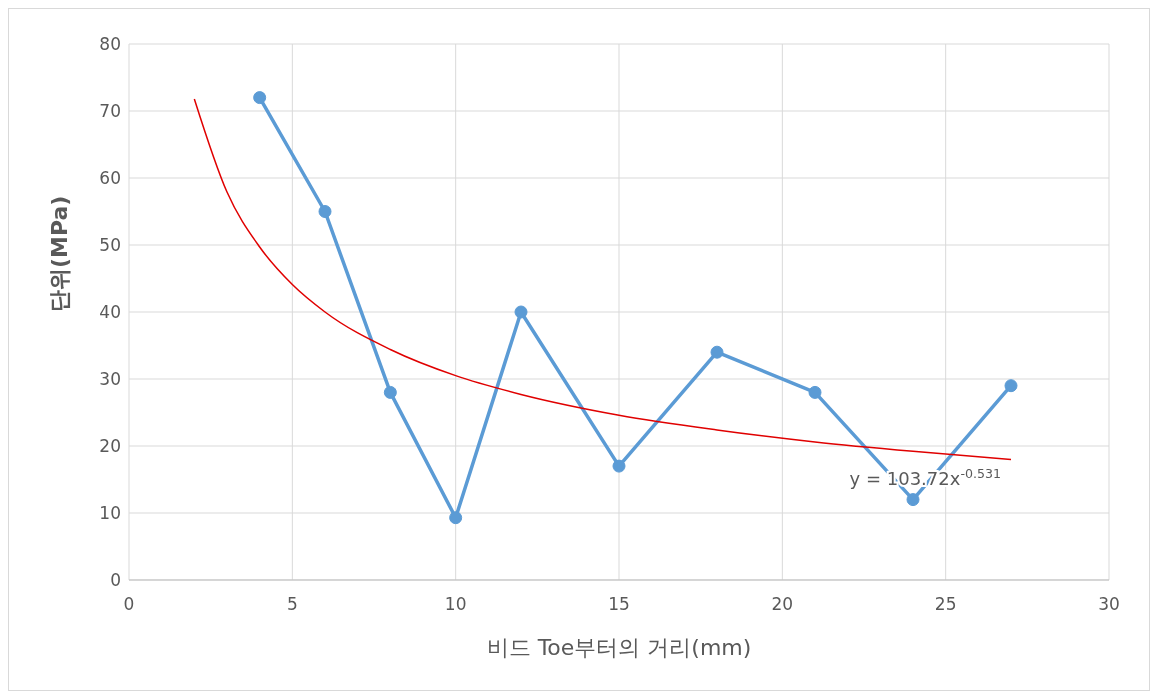 Image resolution: width=1158 pixels, height=699 pixels. I want to click on x-tick-label: 20, so click(782, 604).